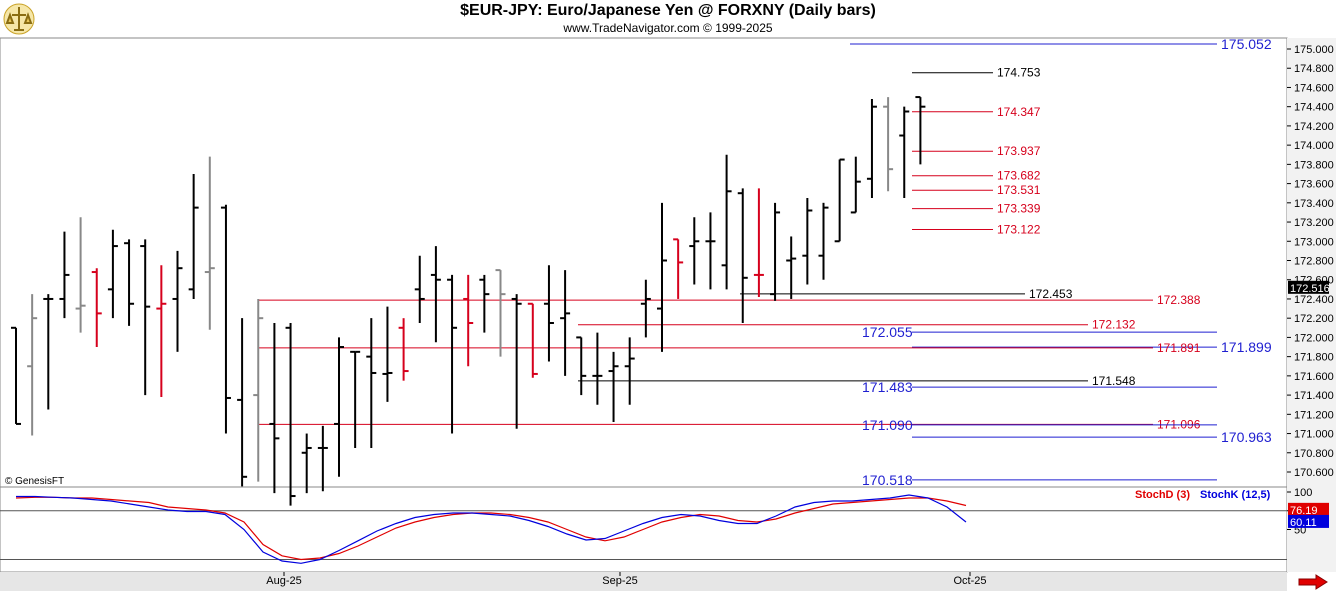 Image resolution: width=1336 pixels, height=591 pixels. Describe the element at coordinates (1314, 300) in the screenshot. I see `price-axis-label: 172.400` at that location.